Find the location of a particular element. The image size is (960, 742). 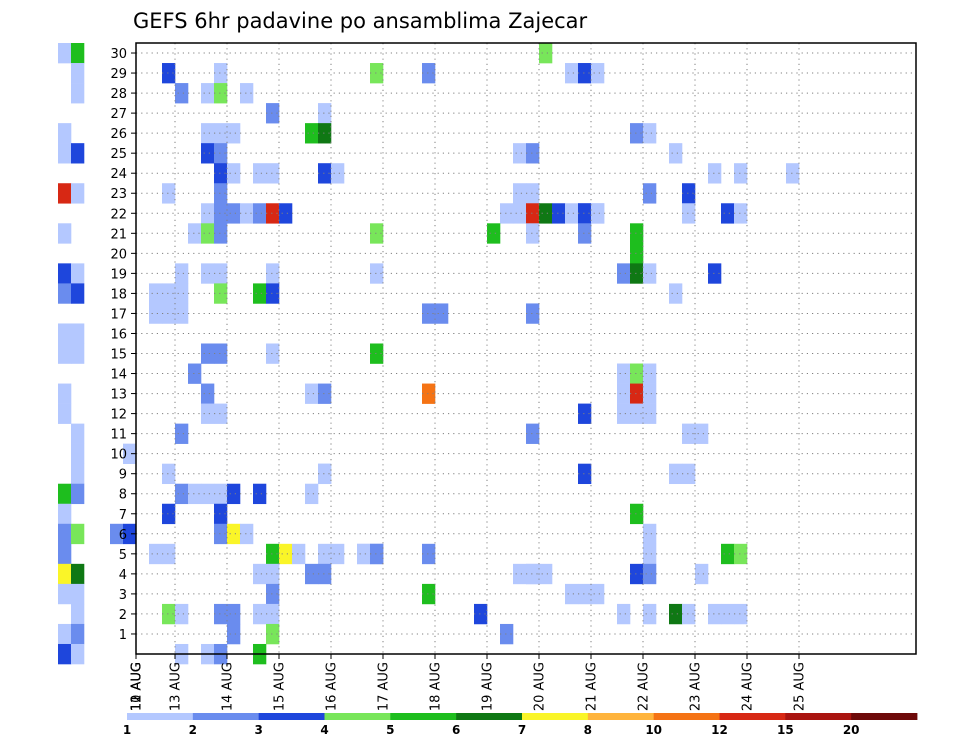

colorbar-label: 4 is located at coordinates (324, 730).